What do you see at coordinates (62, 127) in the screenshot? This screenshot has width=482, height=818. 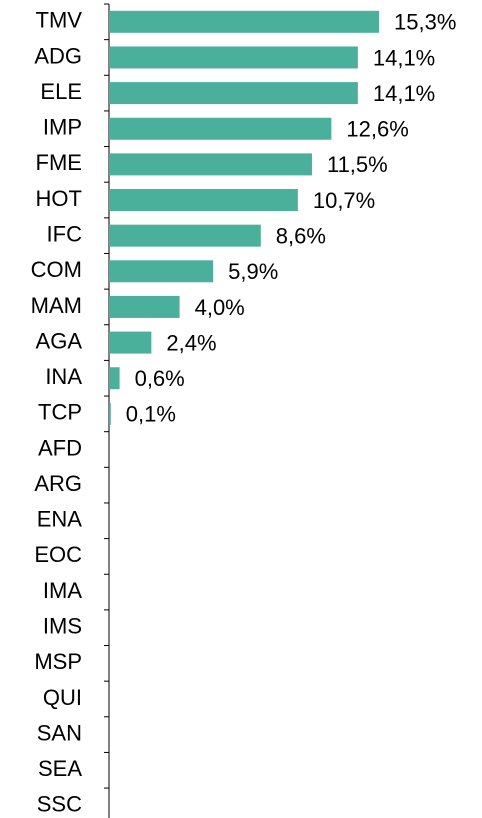 I see `y-tick-label: IMP` at bounding box center [62, 127].